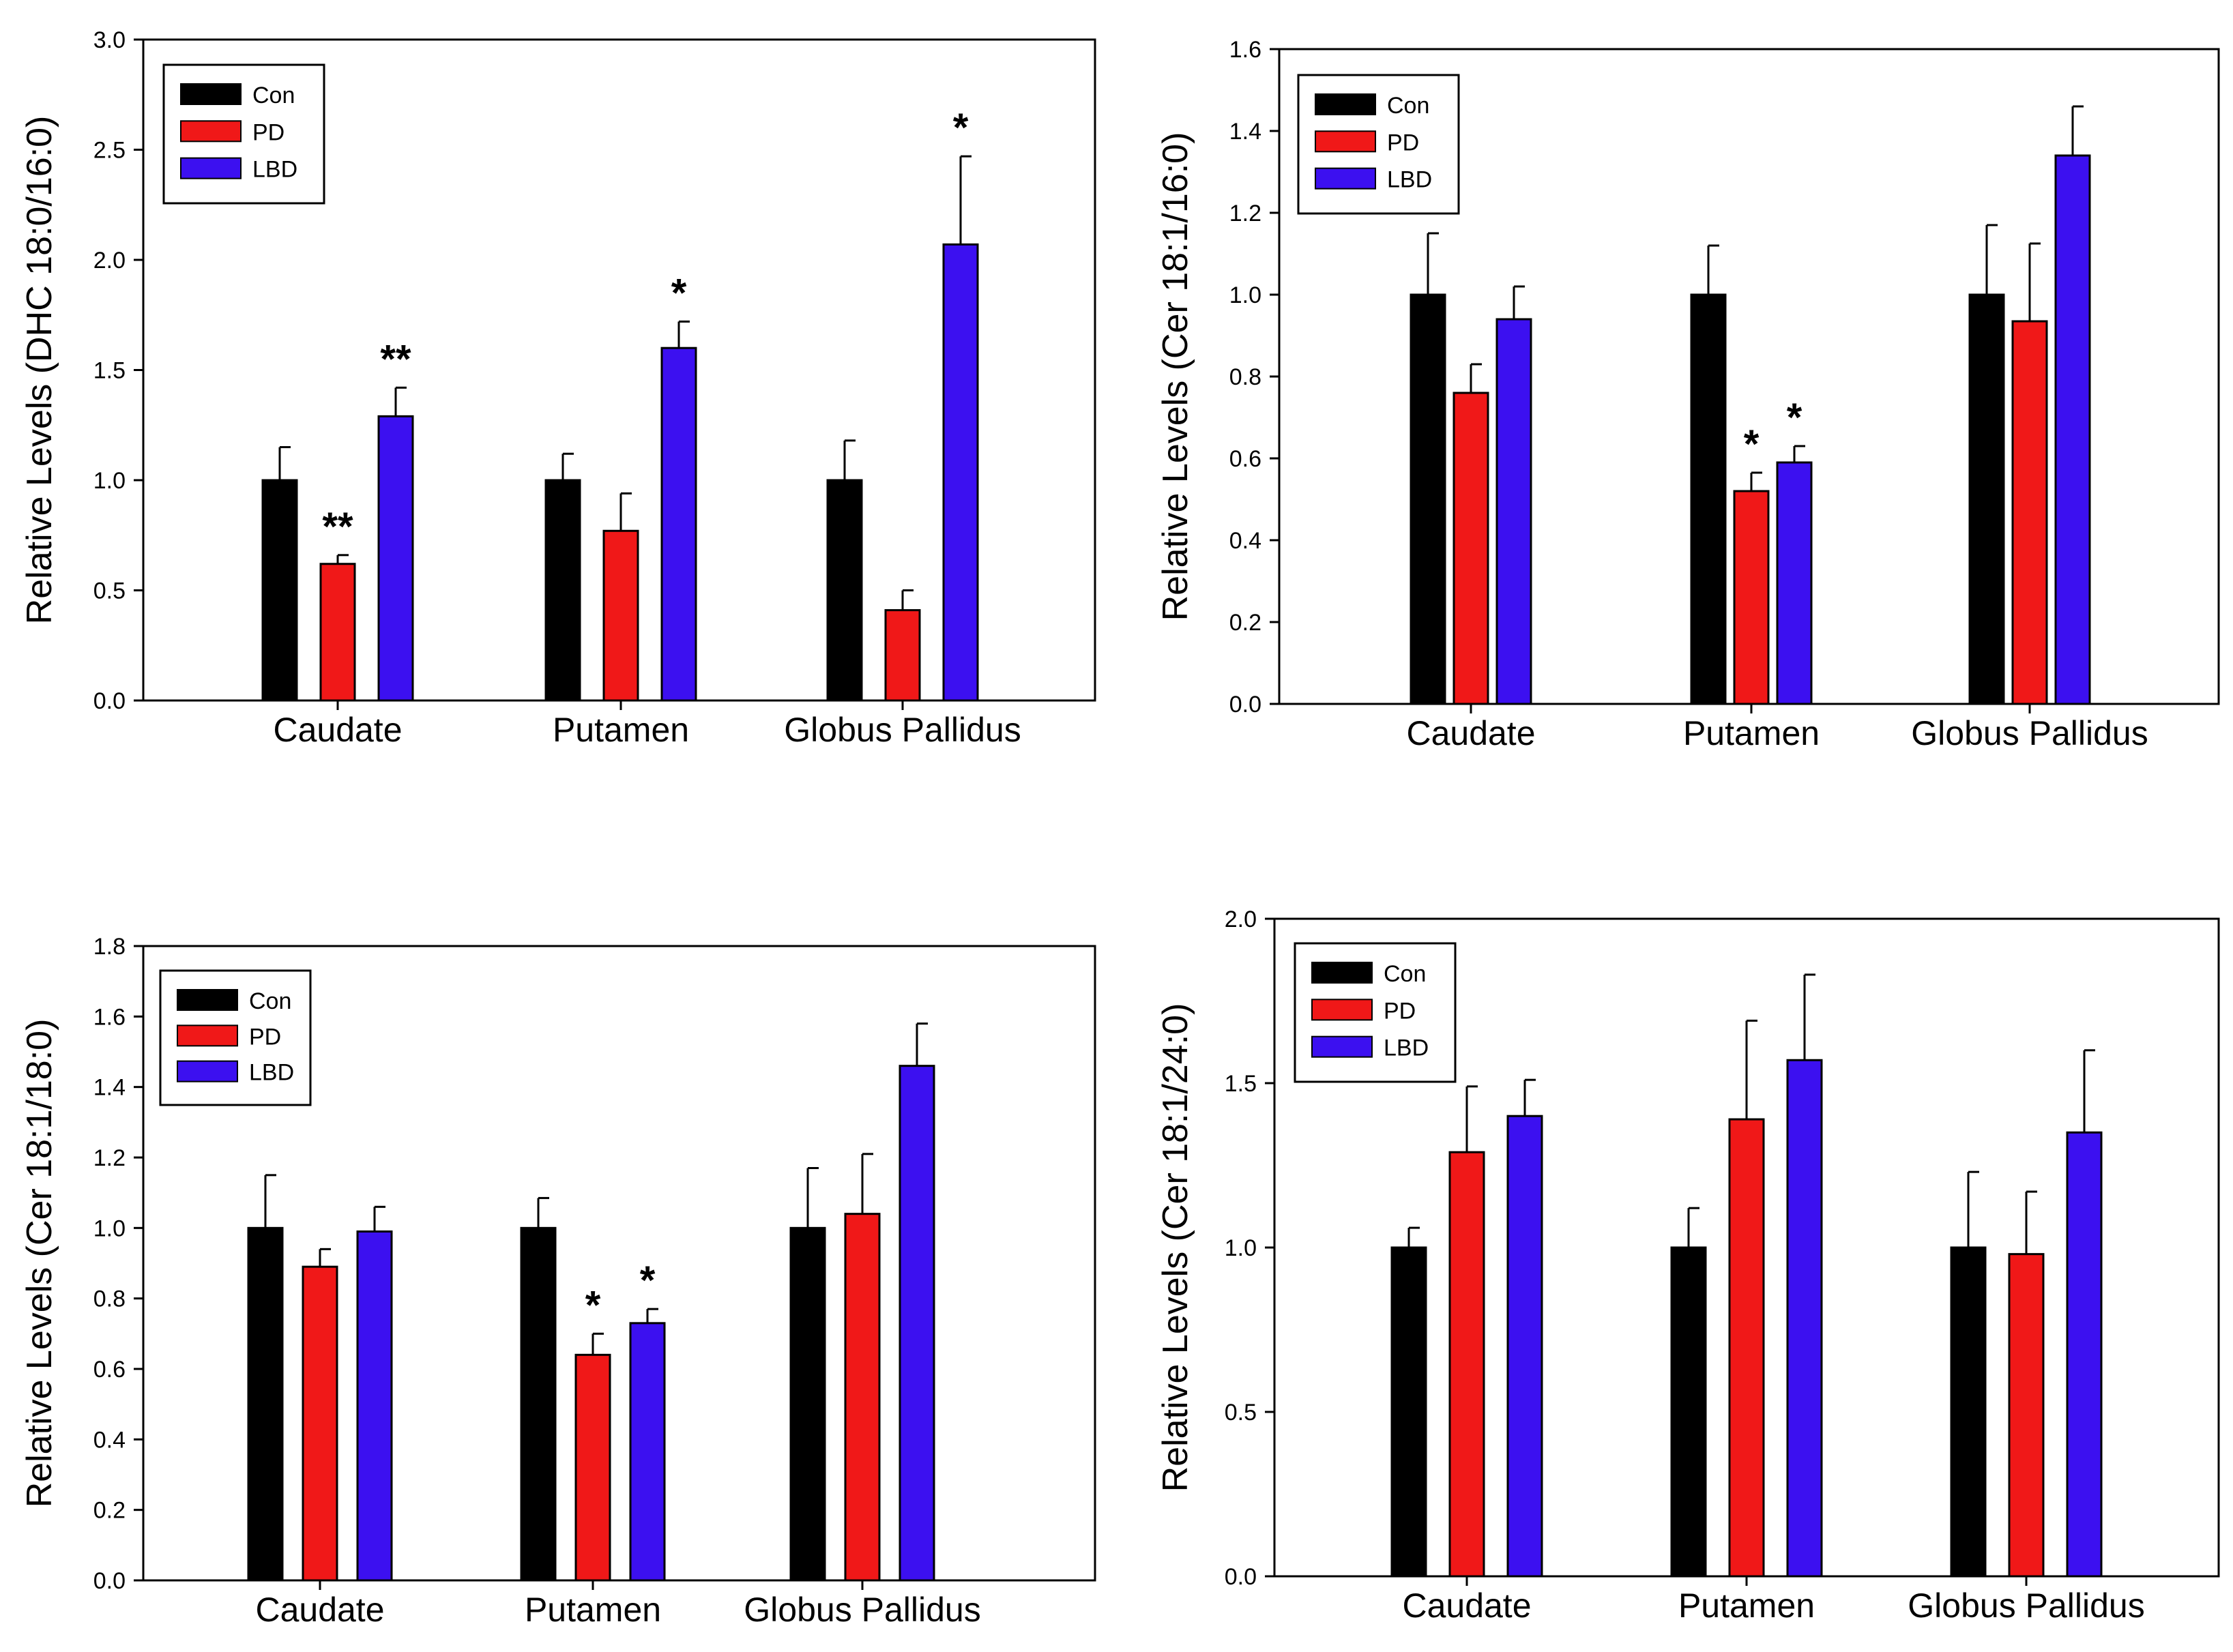 The width and height of the screenshot is (2233, 1652). Describe the element at coordinates (337, 527) in the screenshot. I see `significance-marker: **` at that location.